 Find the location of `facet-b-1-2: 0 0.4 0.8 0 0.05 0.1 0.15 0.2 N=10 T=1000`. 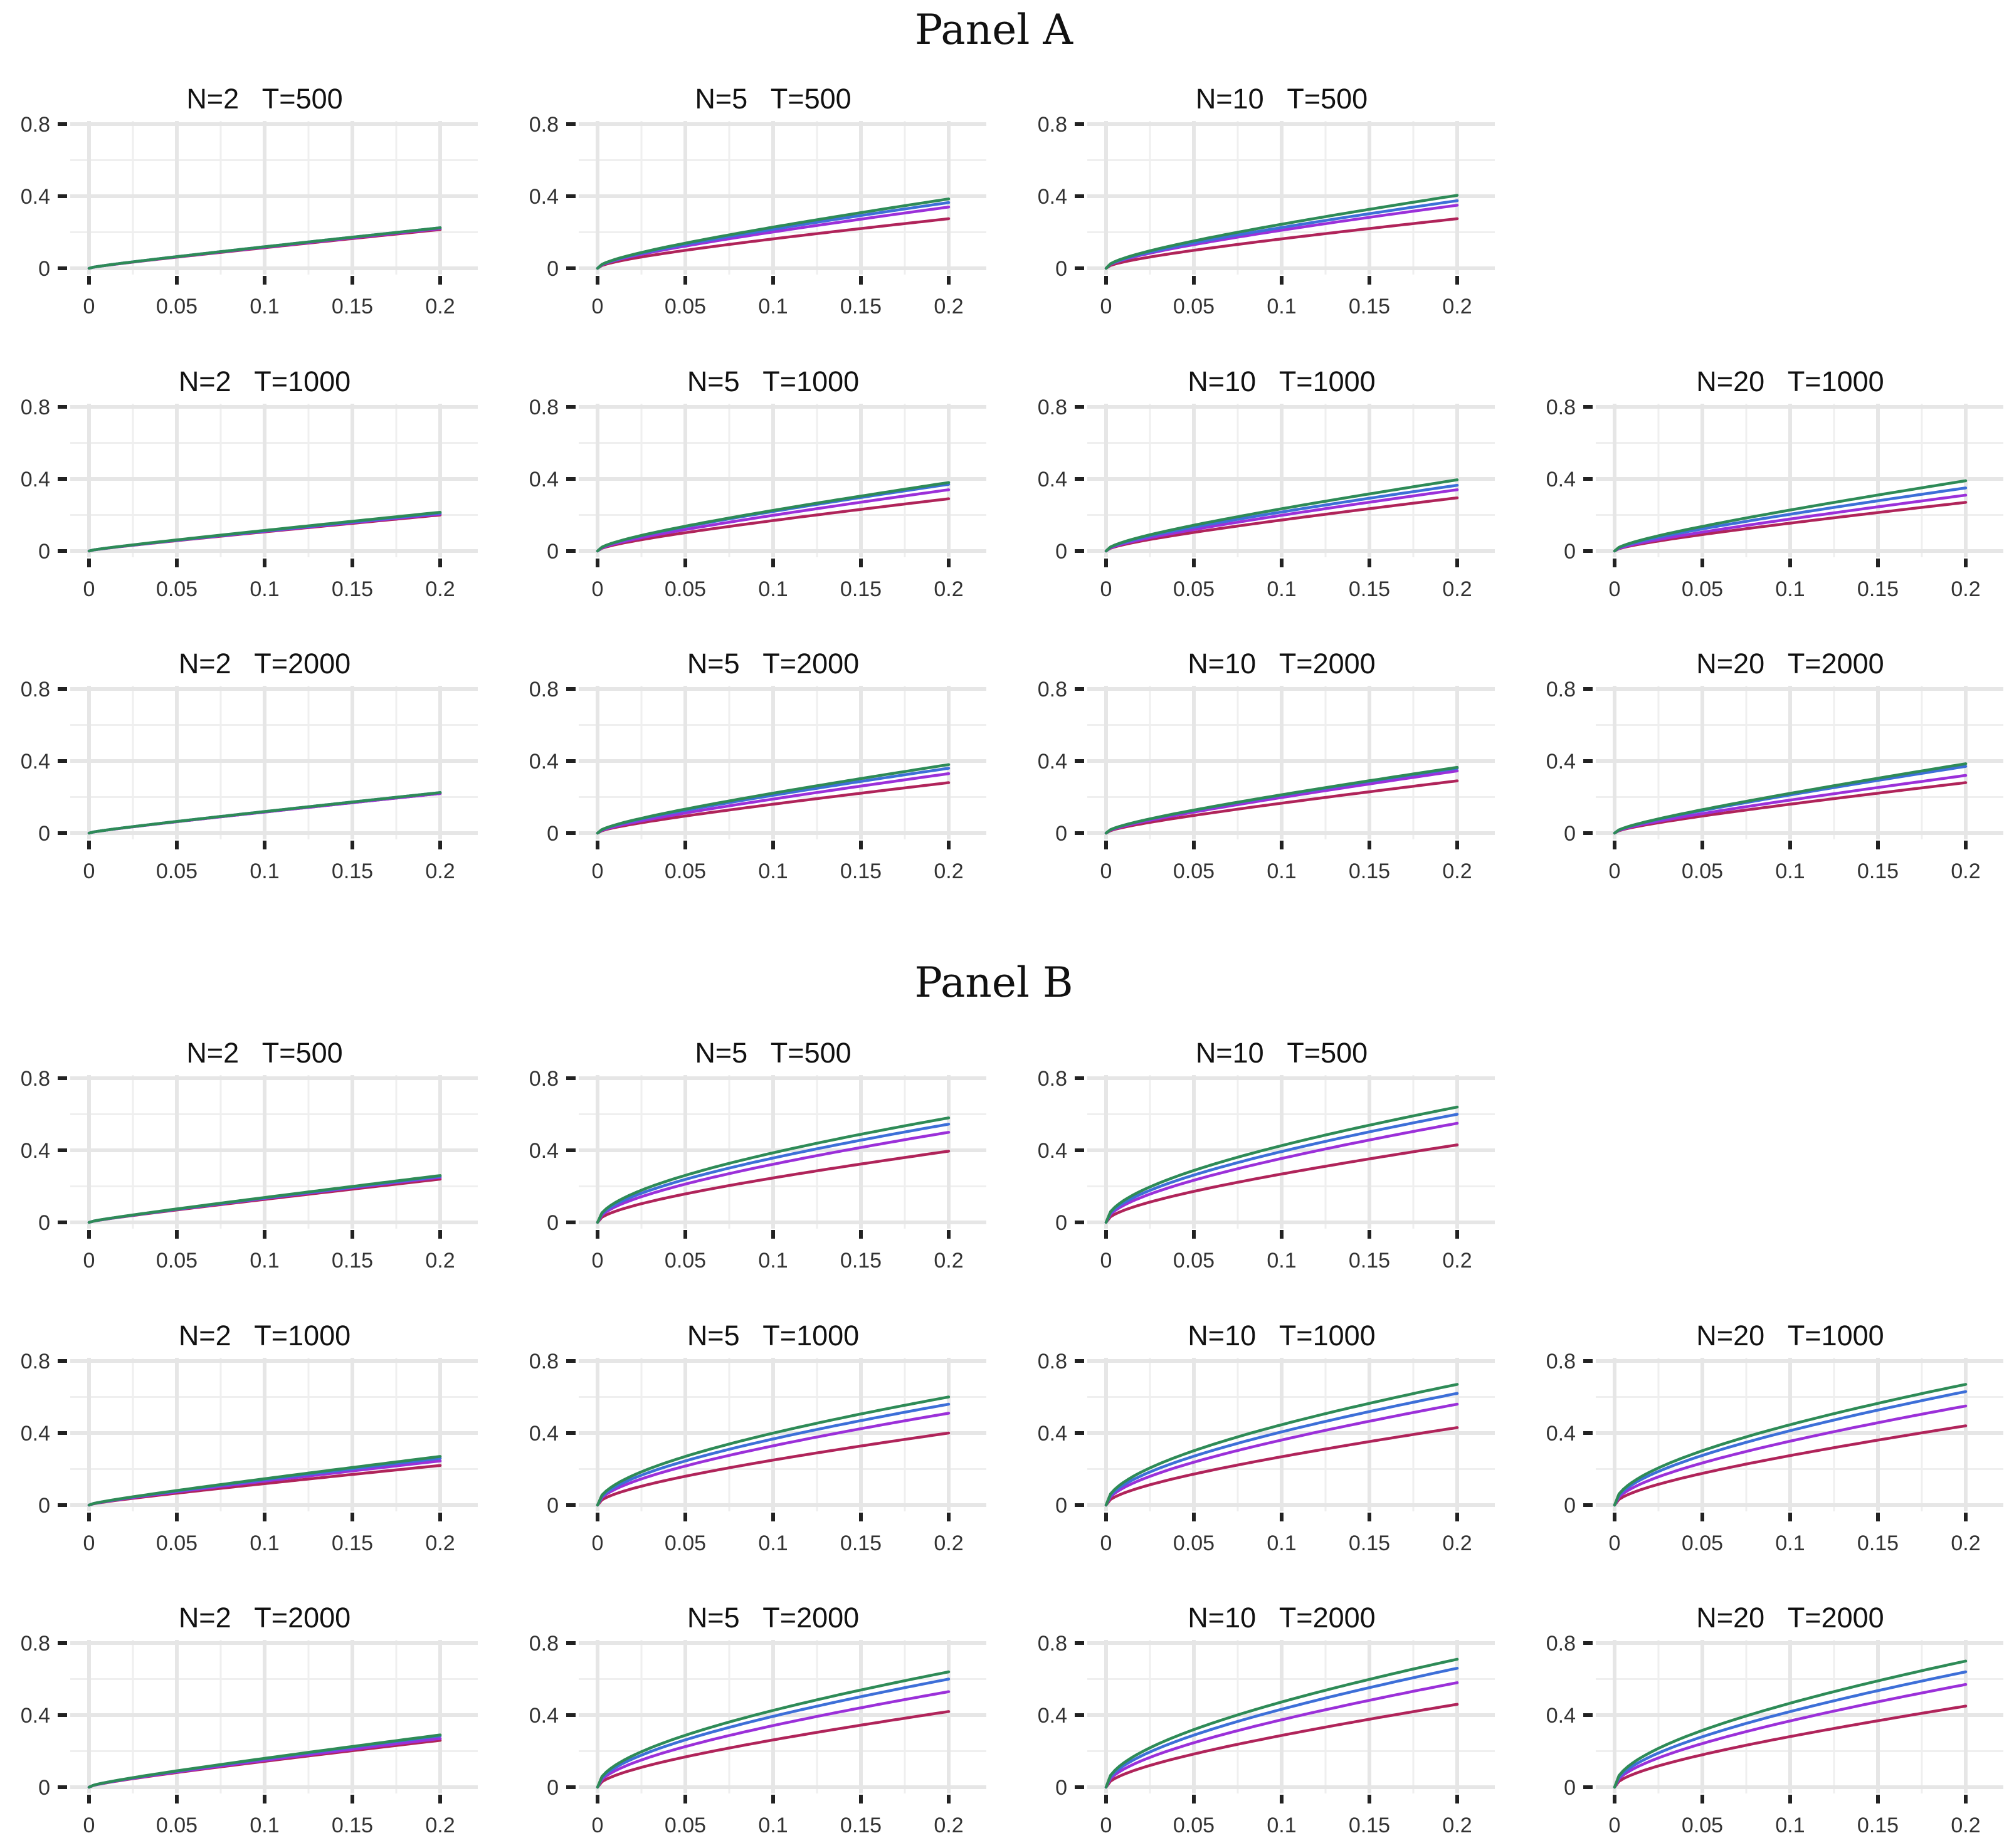

facet-b-1-2: 0 0.4 0.8 0 0.05 0.1 0.15 0.2 N=10 T=1000 is located at coordinates (1266, 1437).